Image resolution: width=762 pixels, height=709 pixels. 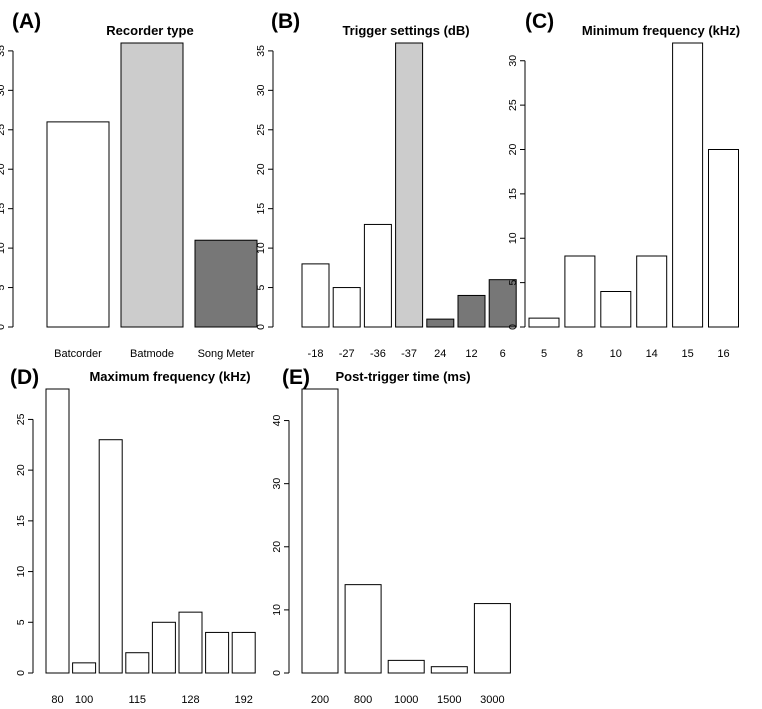 I want to click on x-tick-label: -18, so click(x=316, y=354).